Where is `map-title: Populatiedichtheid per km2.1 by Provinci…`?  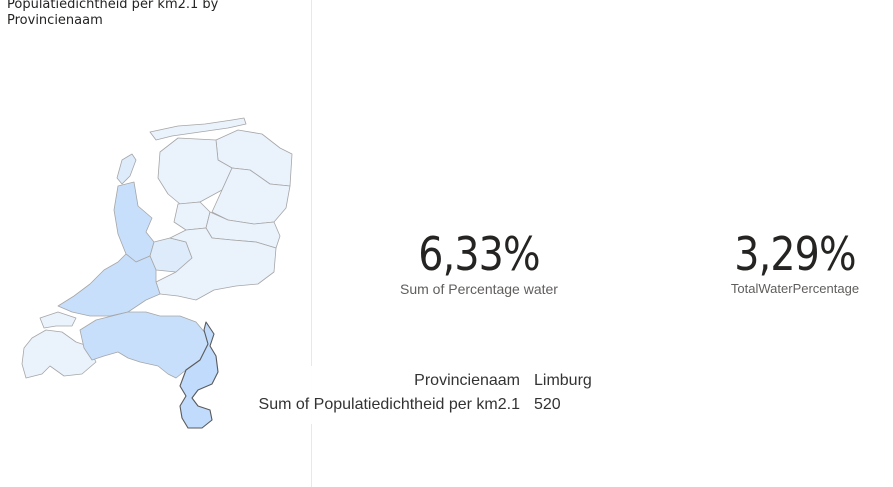
map-title: Populatiedichtheid per km2.1 by Provinci… is located at coordinates (113, 14).